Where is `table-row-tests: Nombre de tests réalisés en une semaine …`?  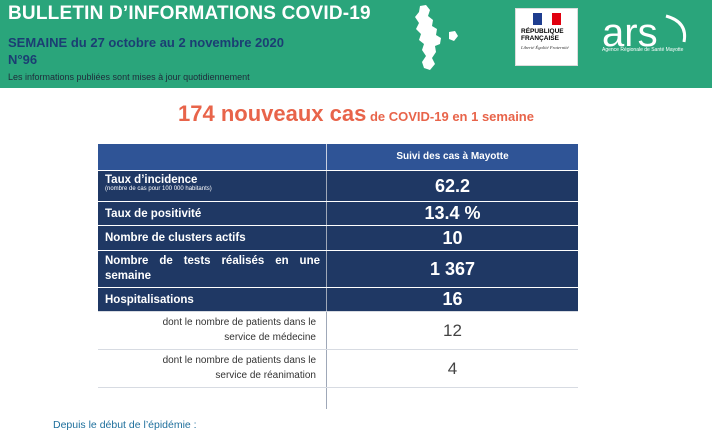 table-row-tests: Nombre de tests réalisés en une semaine … is located at coordinates (338, 268).